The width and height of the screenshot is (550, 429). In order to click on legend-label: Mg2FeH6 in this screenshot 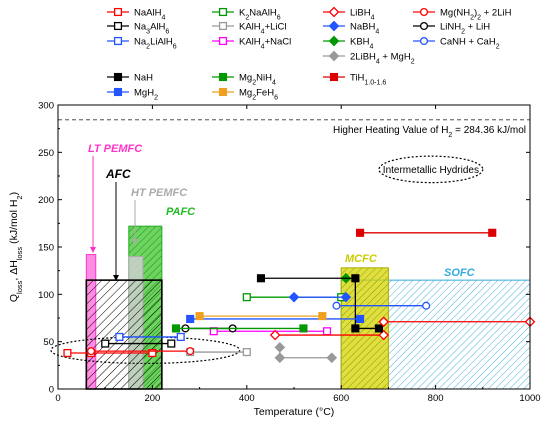, I will do `click(258, 95)`.